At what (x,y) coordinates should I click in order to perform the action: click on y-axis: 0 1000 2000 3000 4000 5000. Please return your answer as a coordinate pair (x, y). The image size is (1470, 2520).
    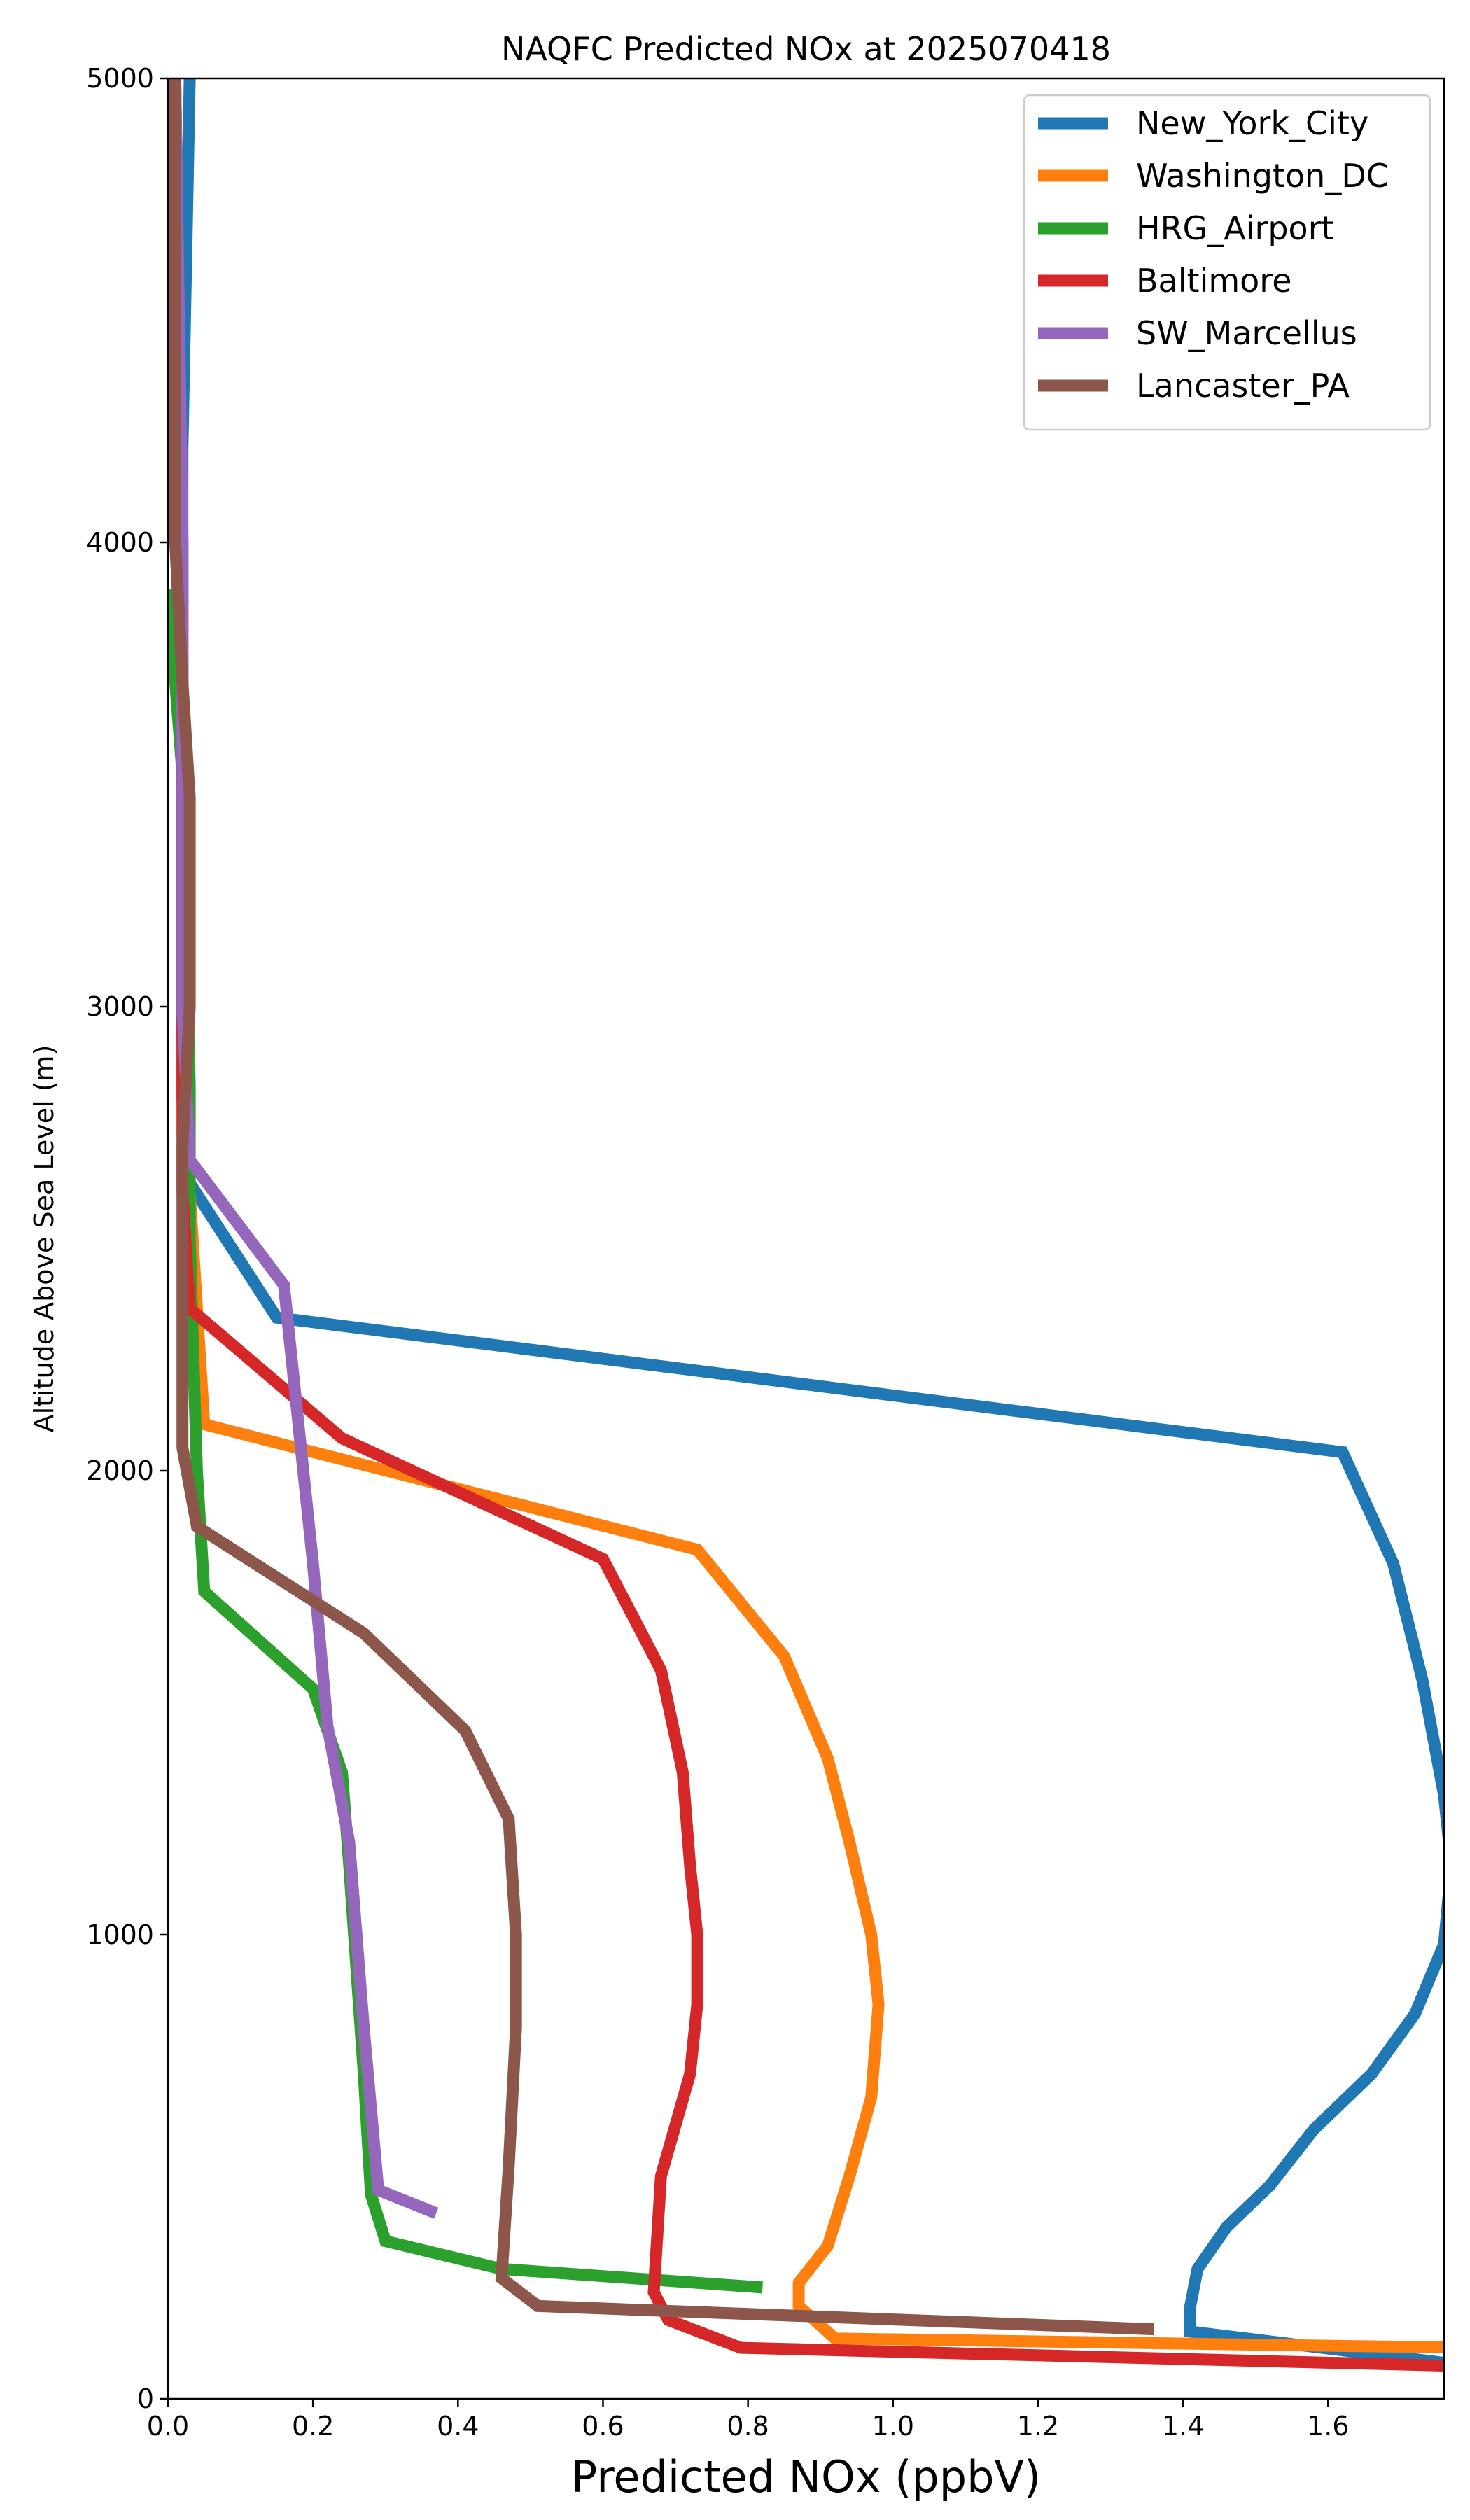
    Looking at the image, I should click on (127, 1238).